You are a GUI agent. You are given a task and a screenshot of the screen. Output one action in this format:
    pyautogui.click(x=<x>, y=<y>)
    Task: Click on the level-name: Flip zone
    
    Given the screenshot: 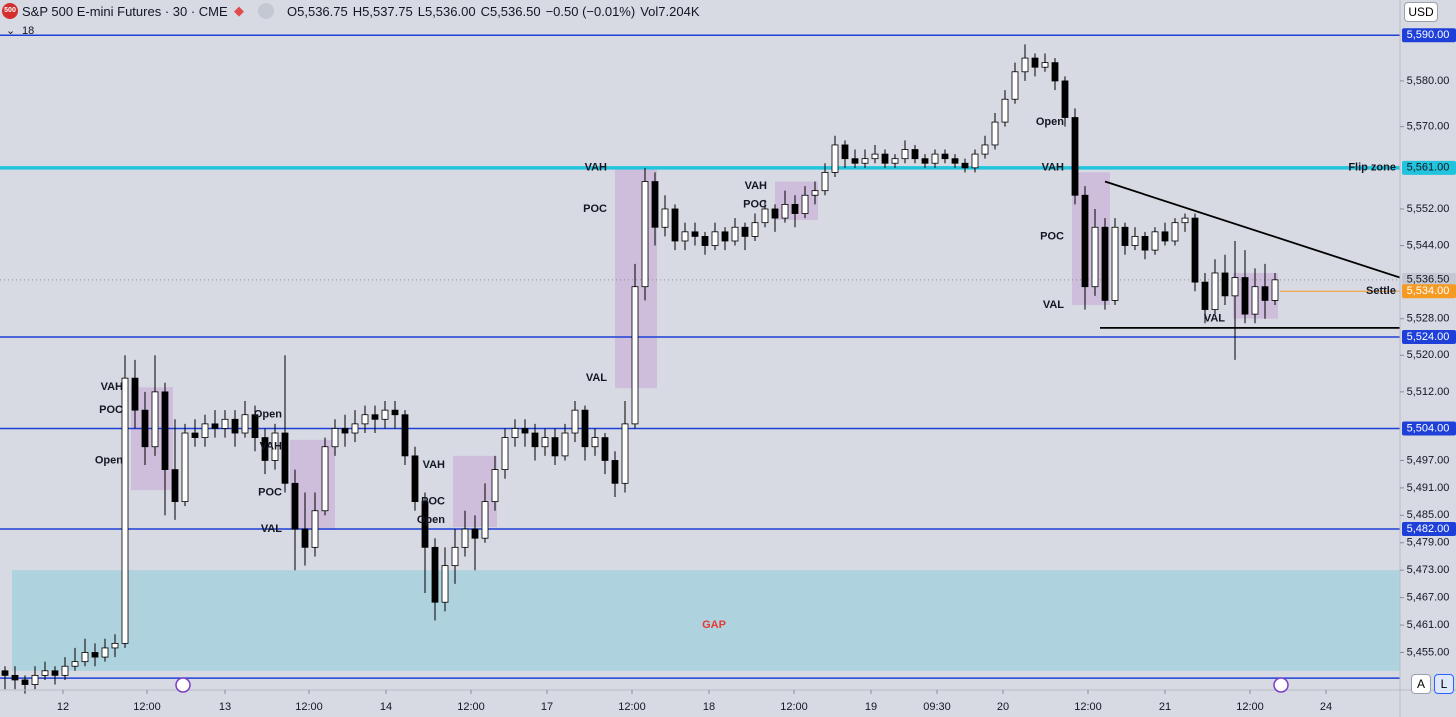 What is the action you would take?
    pyautogui.click(x=1372, y=168)
    